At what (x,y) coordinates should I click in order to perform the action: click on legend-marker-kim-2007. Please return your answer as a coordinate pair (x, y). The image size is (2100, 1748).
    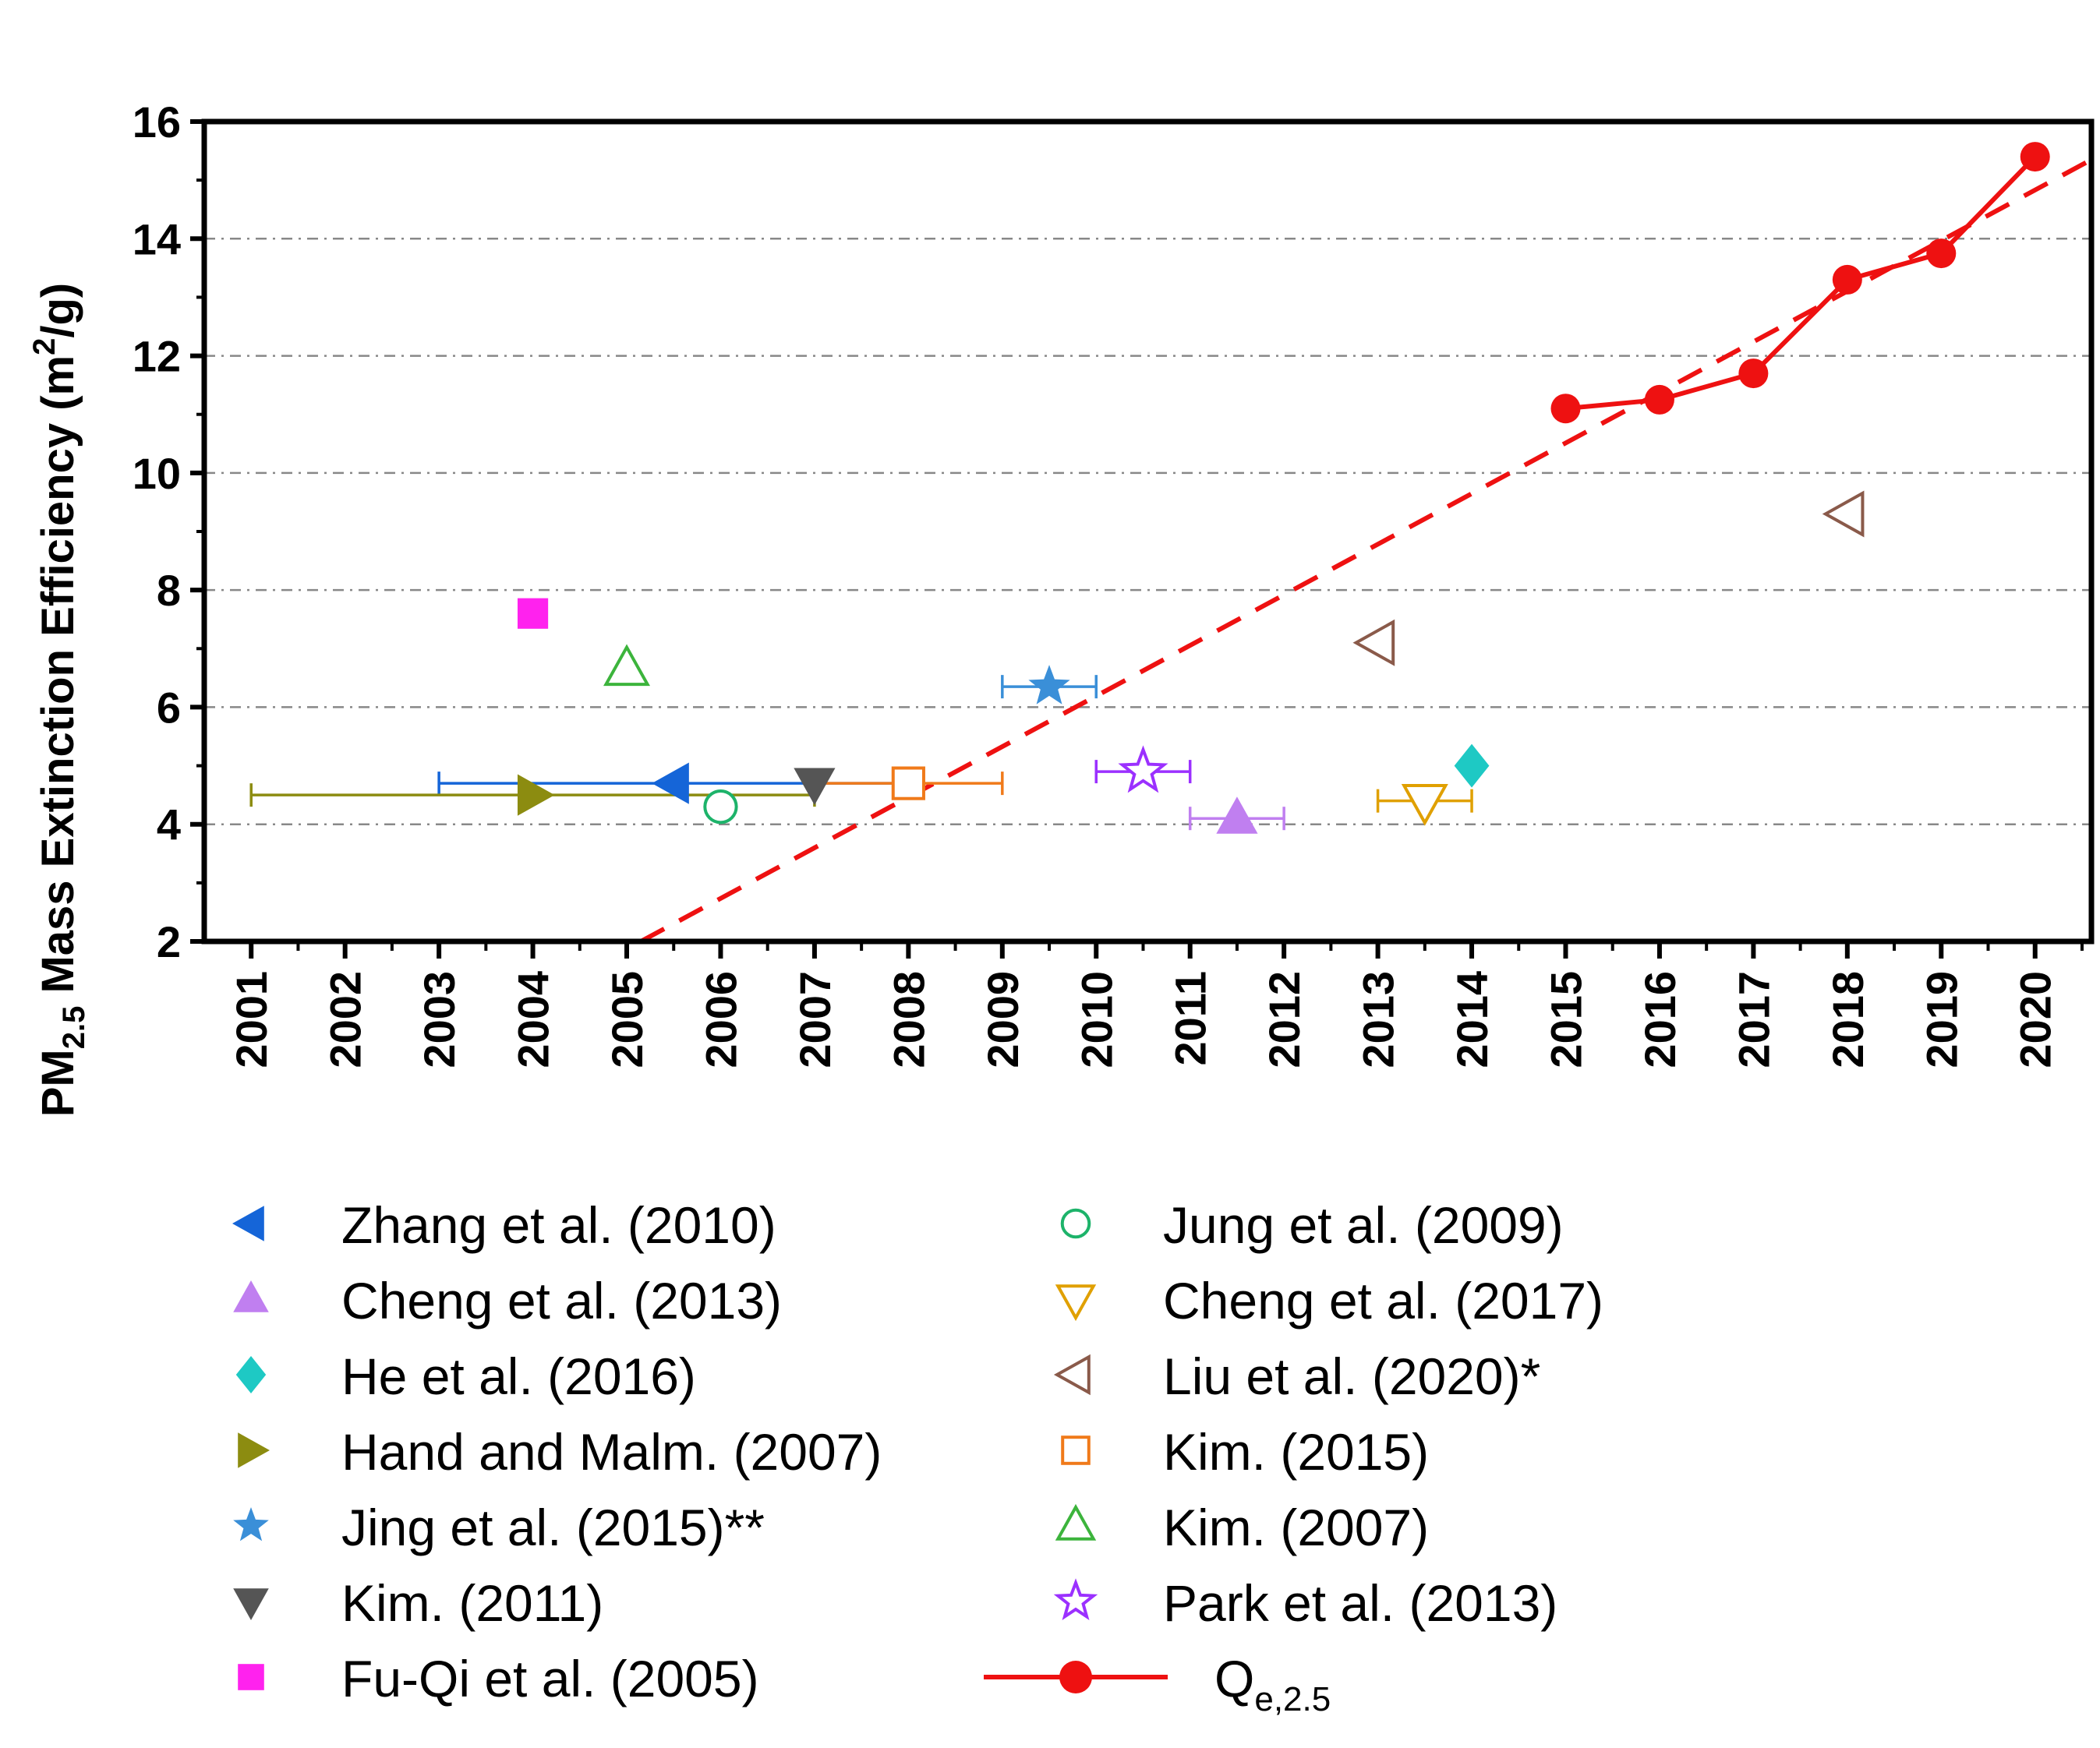
    Looking at the image, I should click on (1076, 1522).